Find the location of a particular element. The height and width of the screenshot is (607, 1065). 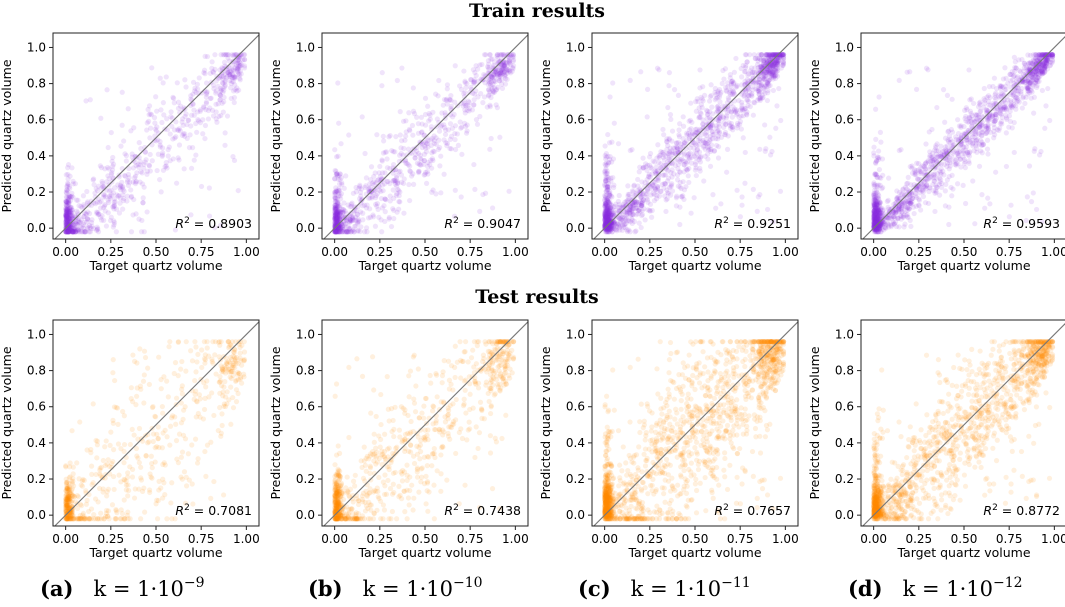

y-axis-label: Predicted quartz volume is located at coordinates (275, 135).